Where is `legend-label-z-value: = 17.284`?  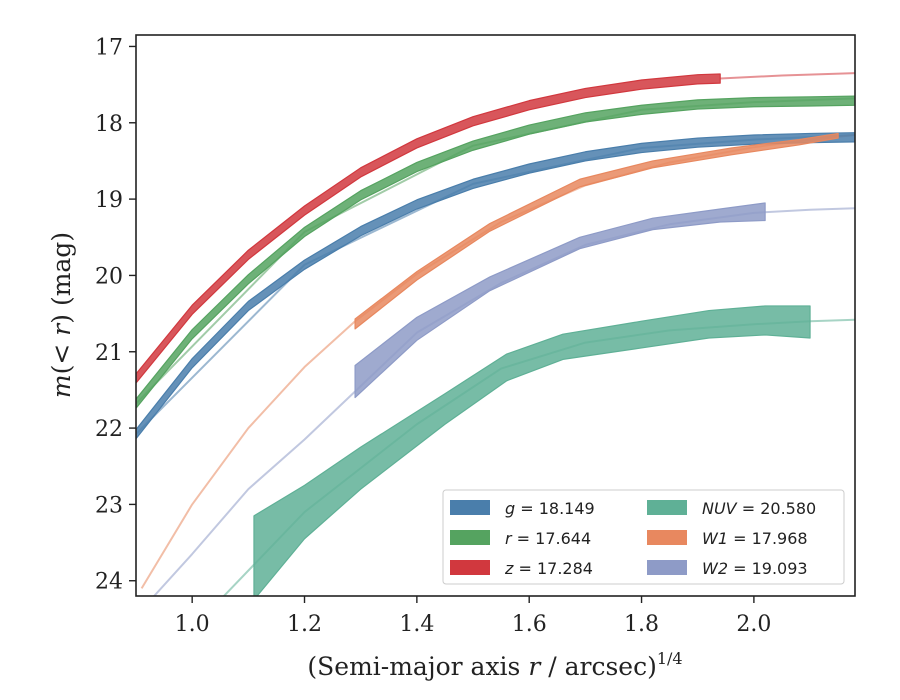
legend-label-z-value: = 17.284 is located at coordinates (553, 568).